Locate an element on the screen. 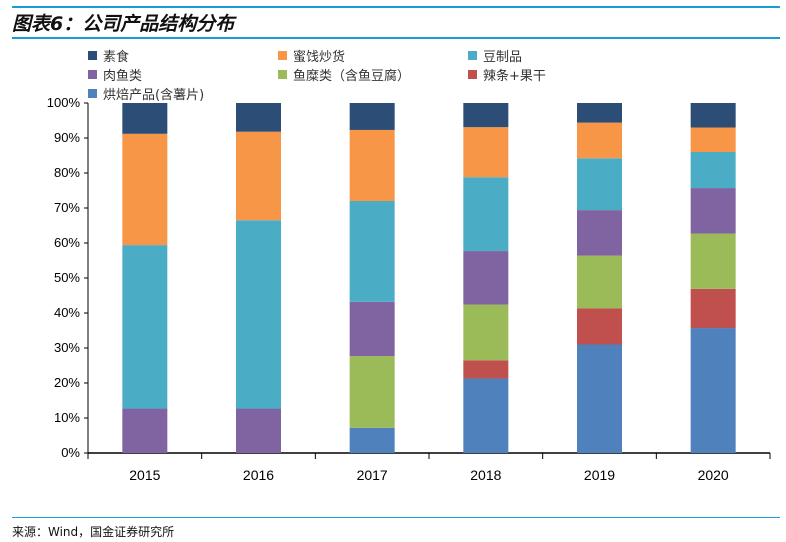 The height and width of the screenshot is (542, 786). legend-item: 蜜饯炒货 is located at coordinates (311, 55).